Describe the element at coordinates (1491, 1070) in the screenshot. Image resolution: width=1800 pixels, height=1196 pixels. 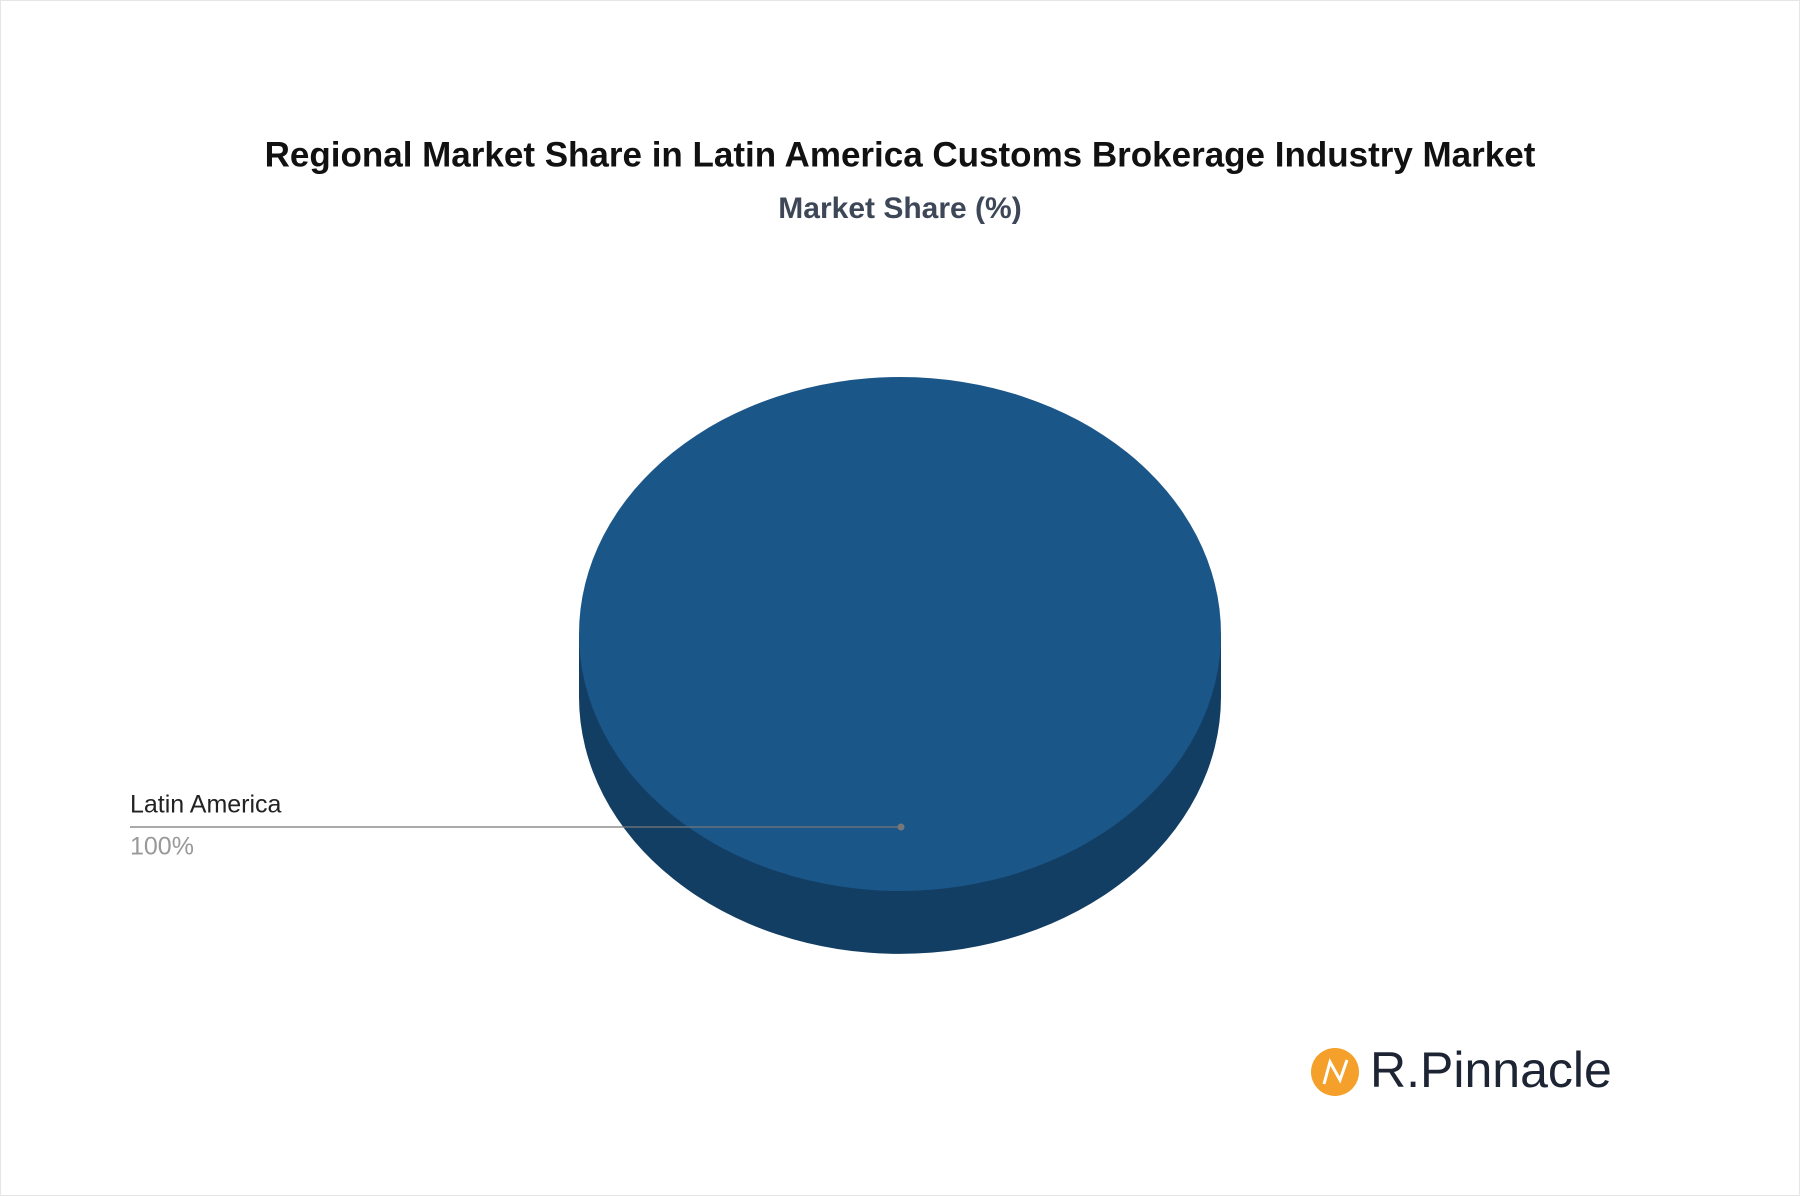
I see `logo-text: R.Pinnacle` at that location.